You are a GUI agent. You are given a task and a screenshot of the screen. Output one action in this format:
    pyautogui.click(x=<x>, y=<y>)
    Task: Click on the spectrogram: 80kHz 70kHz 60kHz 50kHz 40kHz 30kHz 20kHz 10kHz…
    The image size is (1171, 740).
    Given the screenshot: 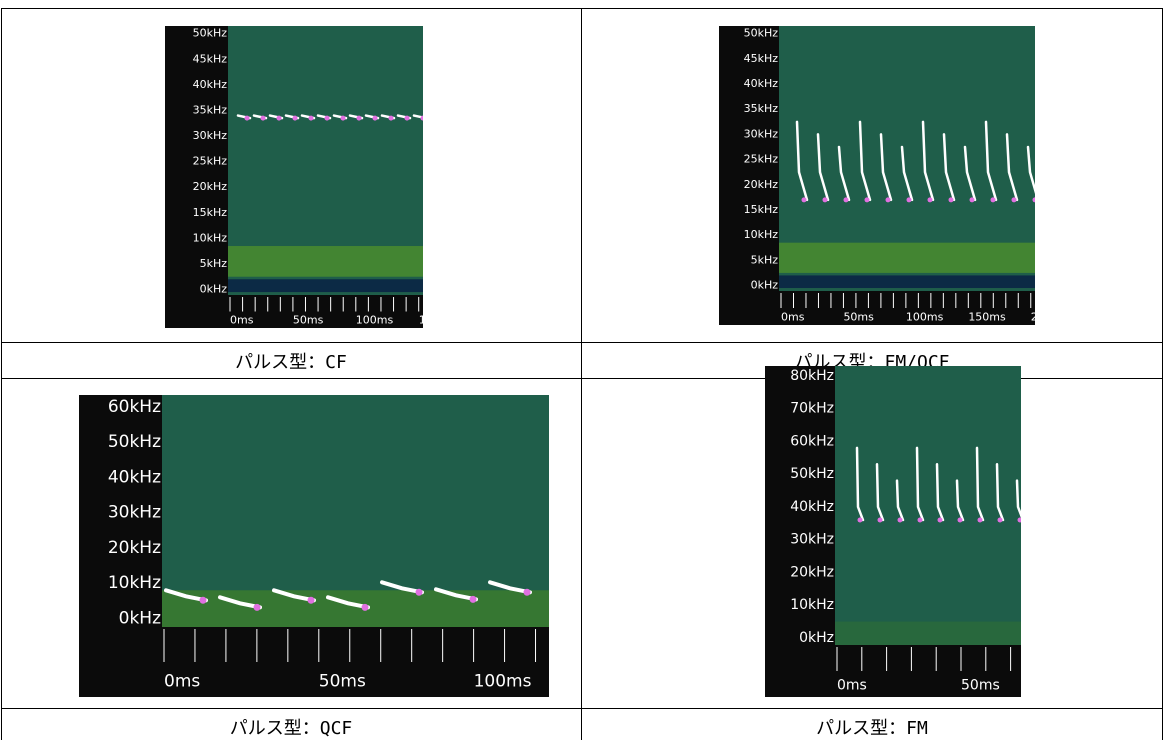 What is the action you would take?
    pyautogui.click(x=893, y=531)
    